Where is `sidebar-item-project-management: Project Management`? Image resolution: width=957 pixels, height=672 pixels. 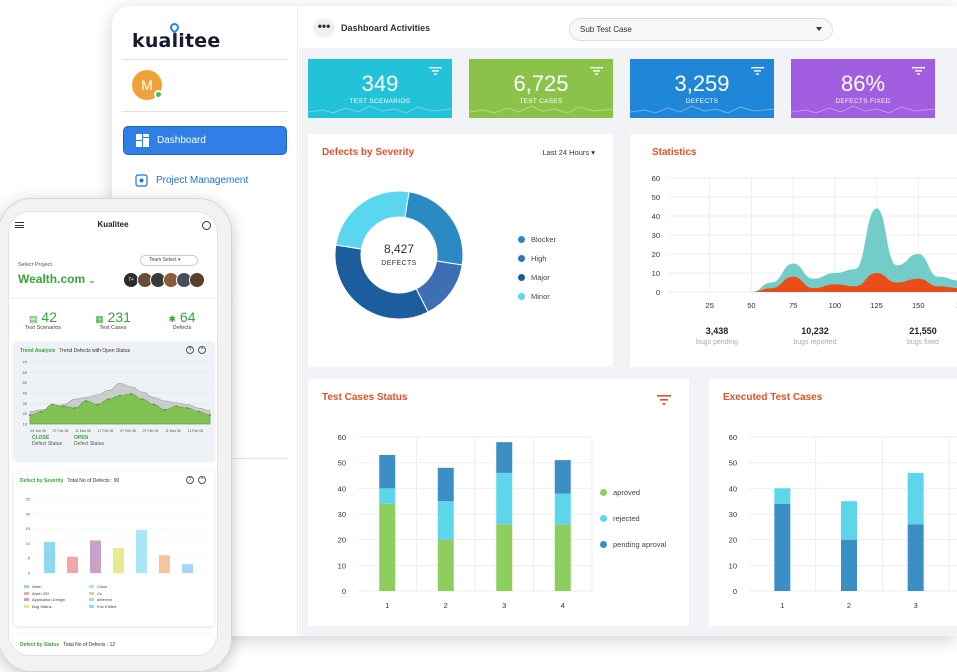 sidebar-item-project-management: Project Management is located at coordinates (205, 180).